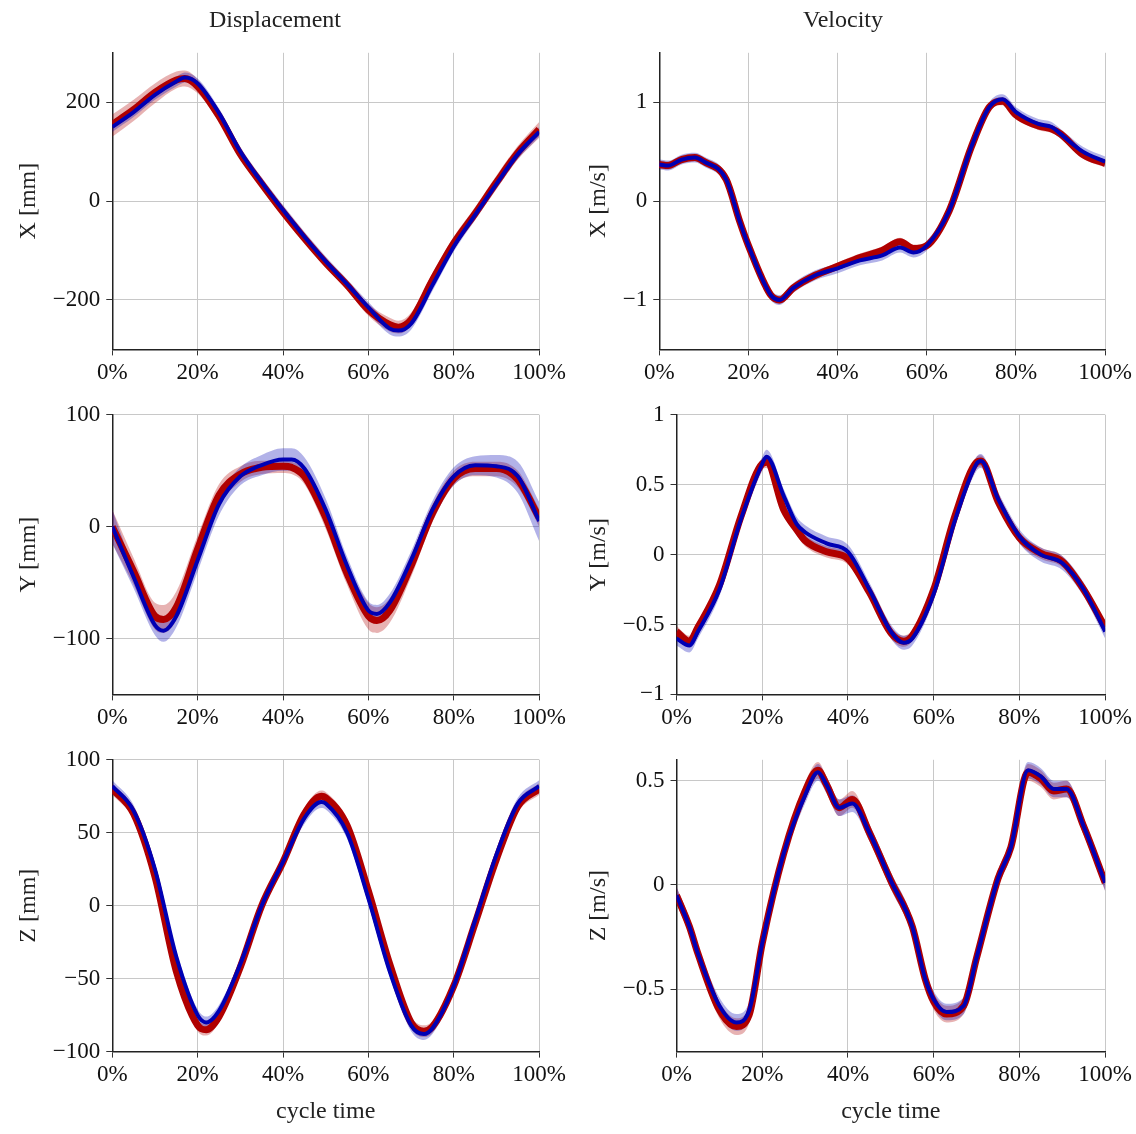 The image size is (1136, 1134). I want to click on y-axis-title: Z [mm], so click(26, 905).